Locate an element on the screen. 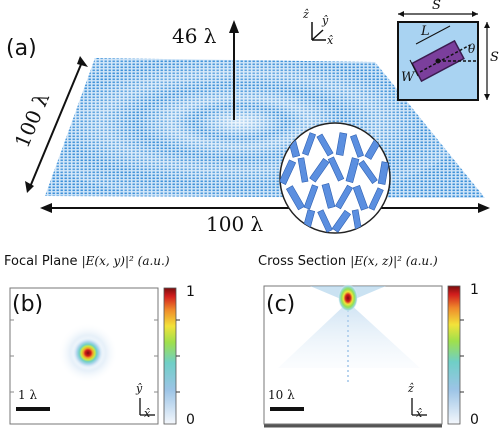 The width and height of the screenshot is (500, 431). panel-b-quantity: |E(x, y)|² (a.u.) is located at coordinates (125, 261).